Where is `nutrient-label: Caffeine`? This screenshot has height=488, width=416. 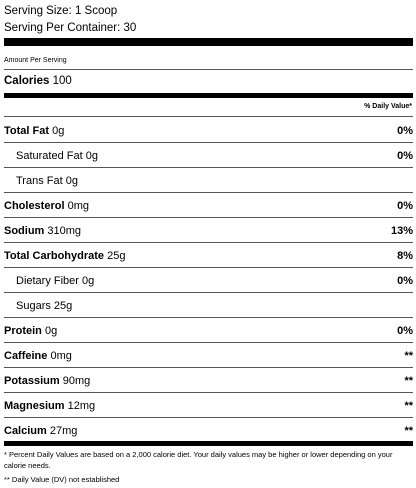 nutrient-label: Caffeine is located at coordinates (26, 356).